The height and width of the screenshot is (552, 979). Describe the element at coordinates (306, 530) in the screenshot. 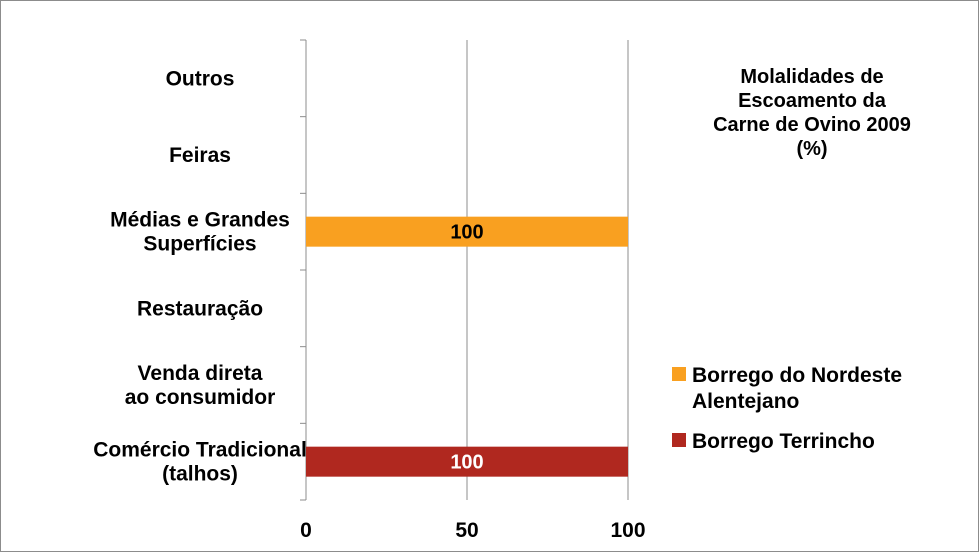

I see `x-tick-label: 0` at that location.